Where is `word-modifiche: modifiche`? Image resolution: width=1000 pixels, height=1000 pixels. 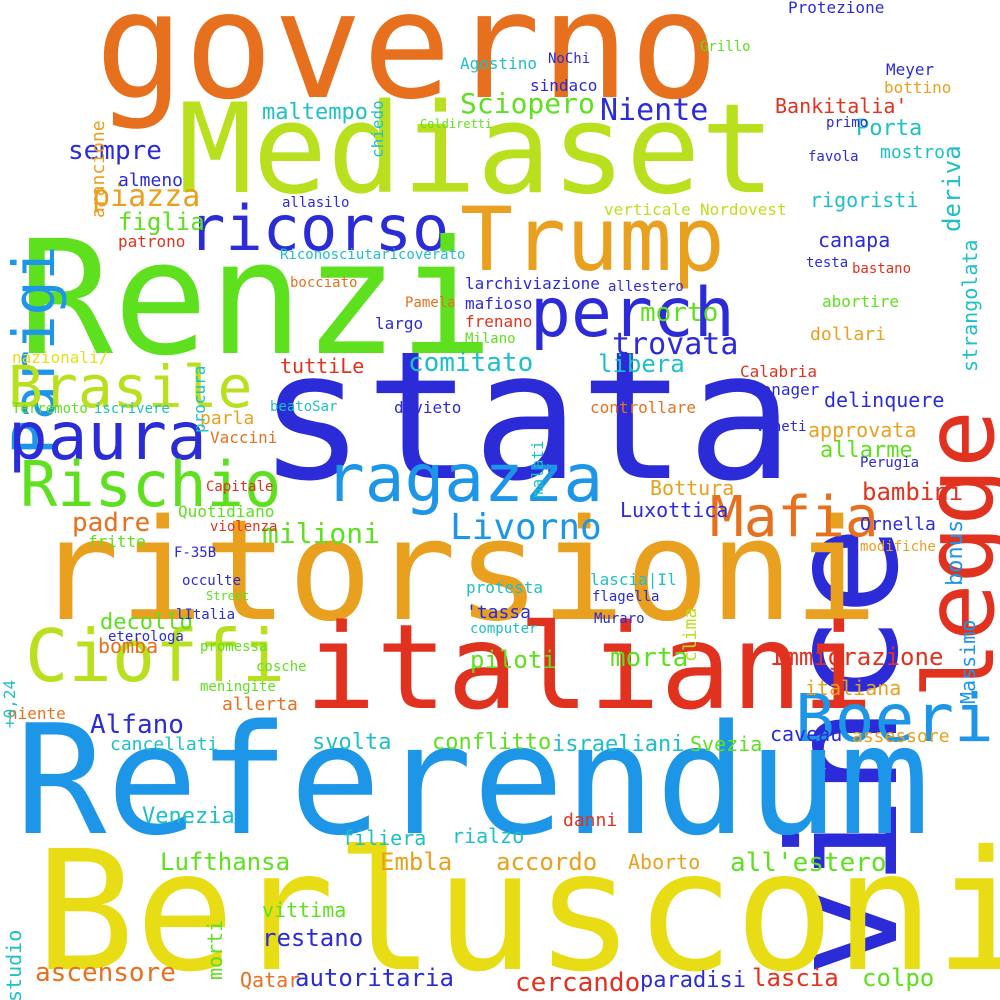
word-modifiche: modifiche is located at coordinates (898, 547).